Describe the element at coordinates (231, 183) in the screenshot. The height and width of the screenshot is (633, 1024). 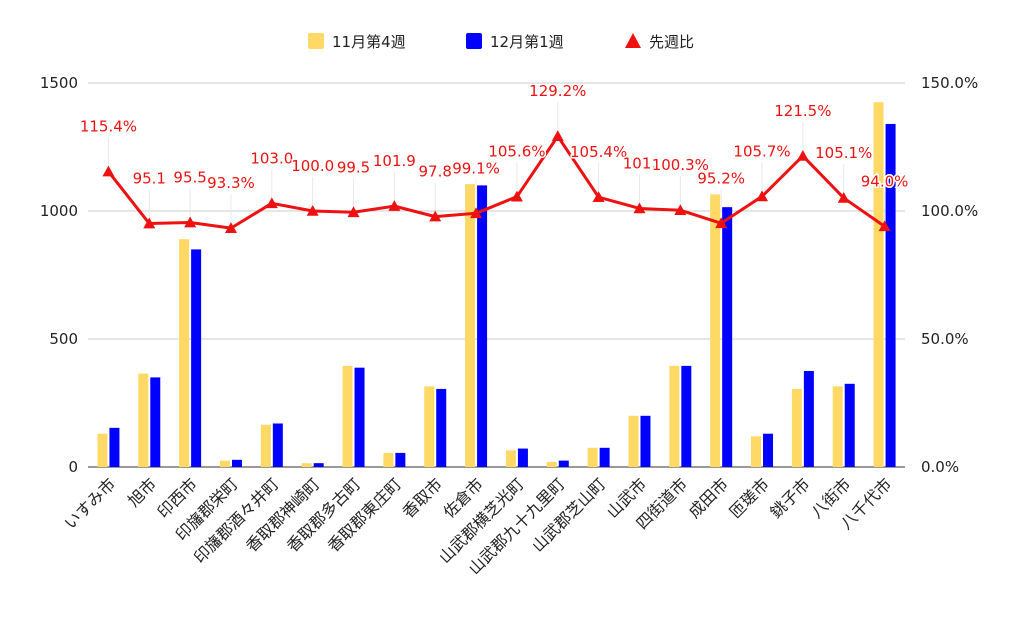
I see `ratio-data-label: 93.3%` at that location.